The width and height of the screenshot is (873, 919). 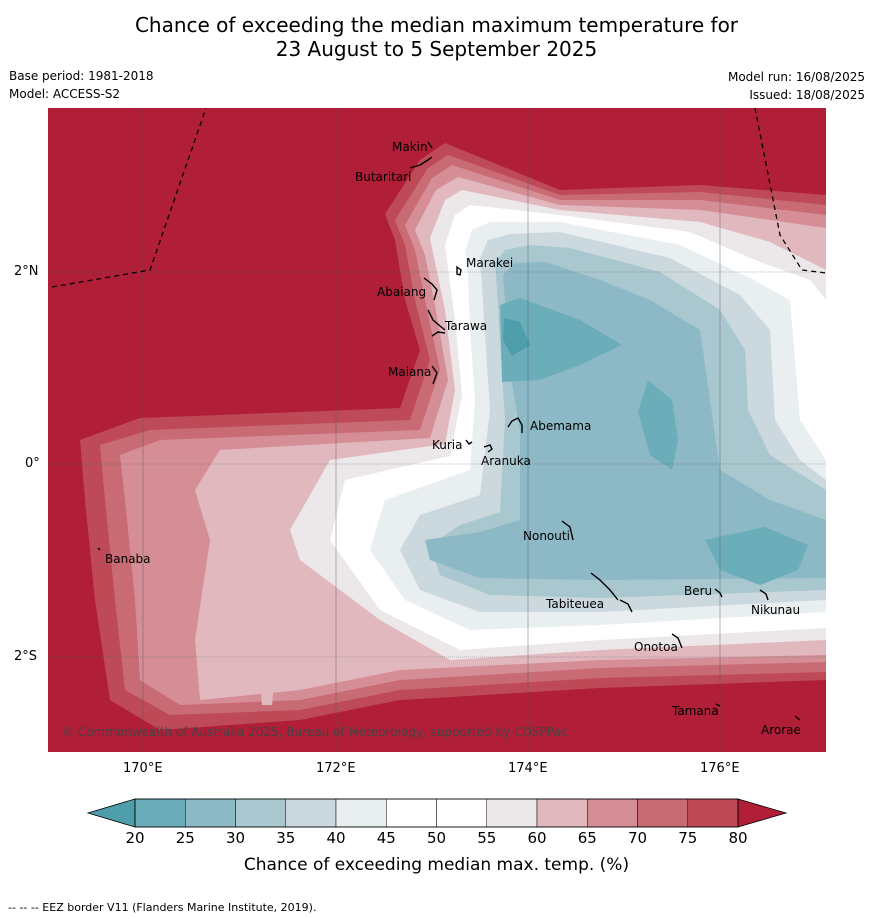 I want to click on label-banaba: Banaba, so click(x=128, y=559).